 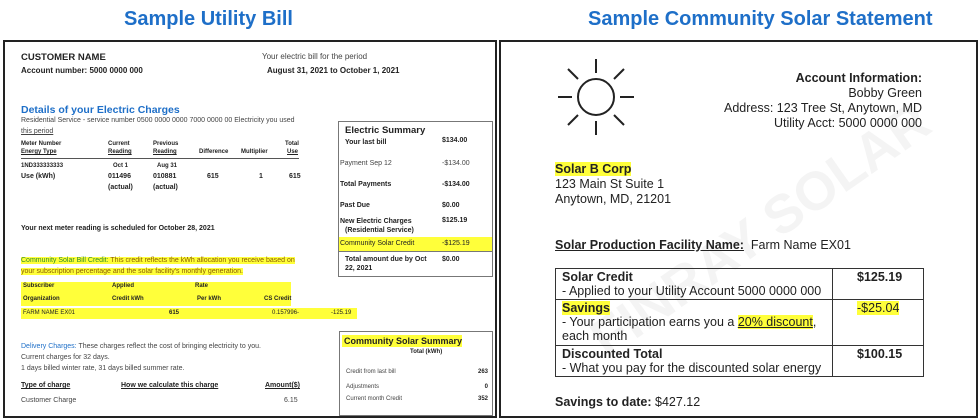 I want to click on energy-type: Use (kWh), so click(x=38, y=176).